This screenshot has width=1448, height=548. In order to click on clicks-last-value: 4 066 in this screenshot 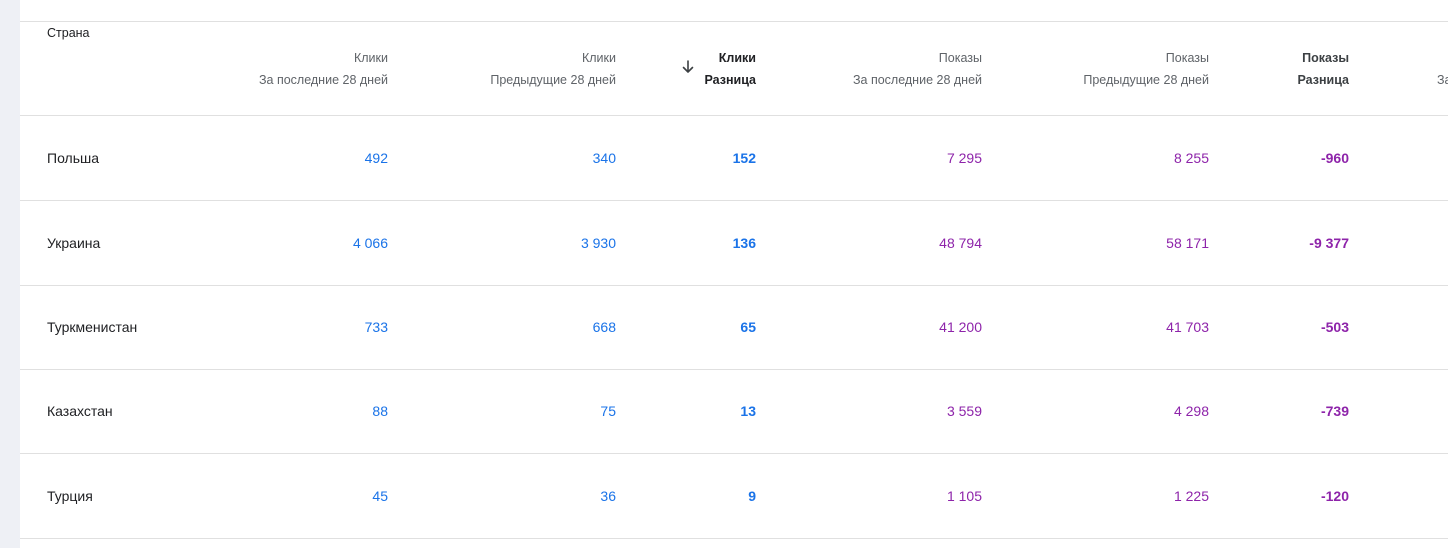, I will do `click(370, 243)`.